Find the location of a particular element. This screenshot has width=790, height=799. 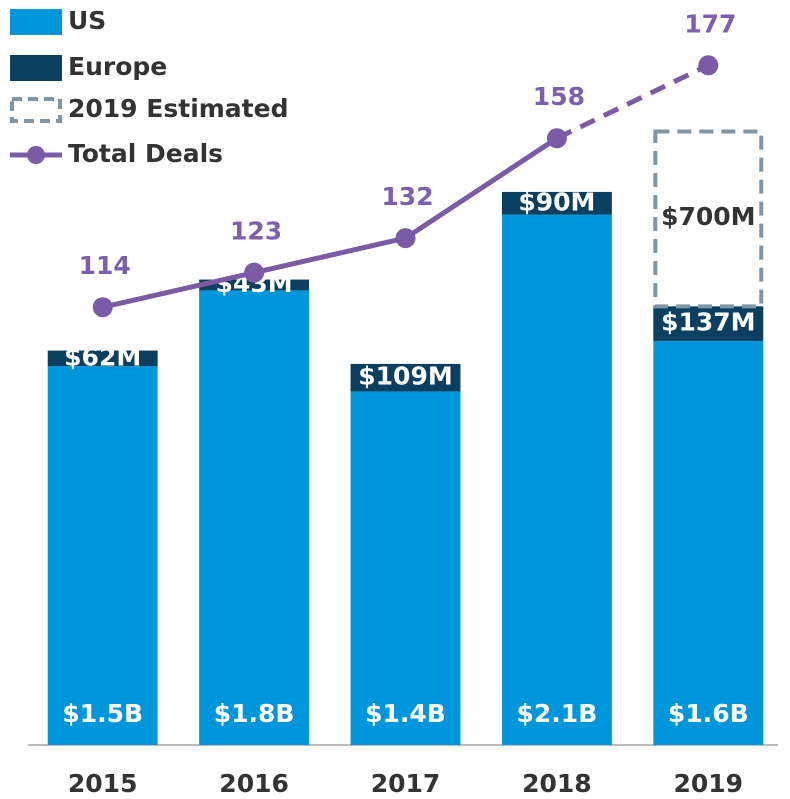

value-label: $109M is located at coordinates (405, 376).